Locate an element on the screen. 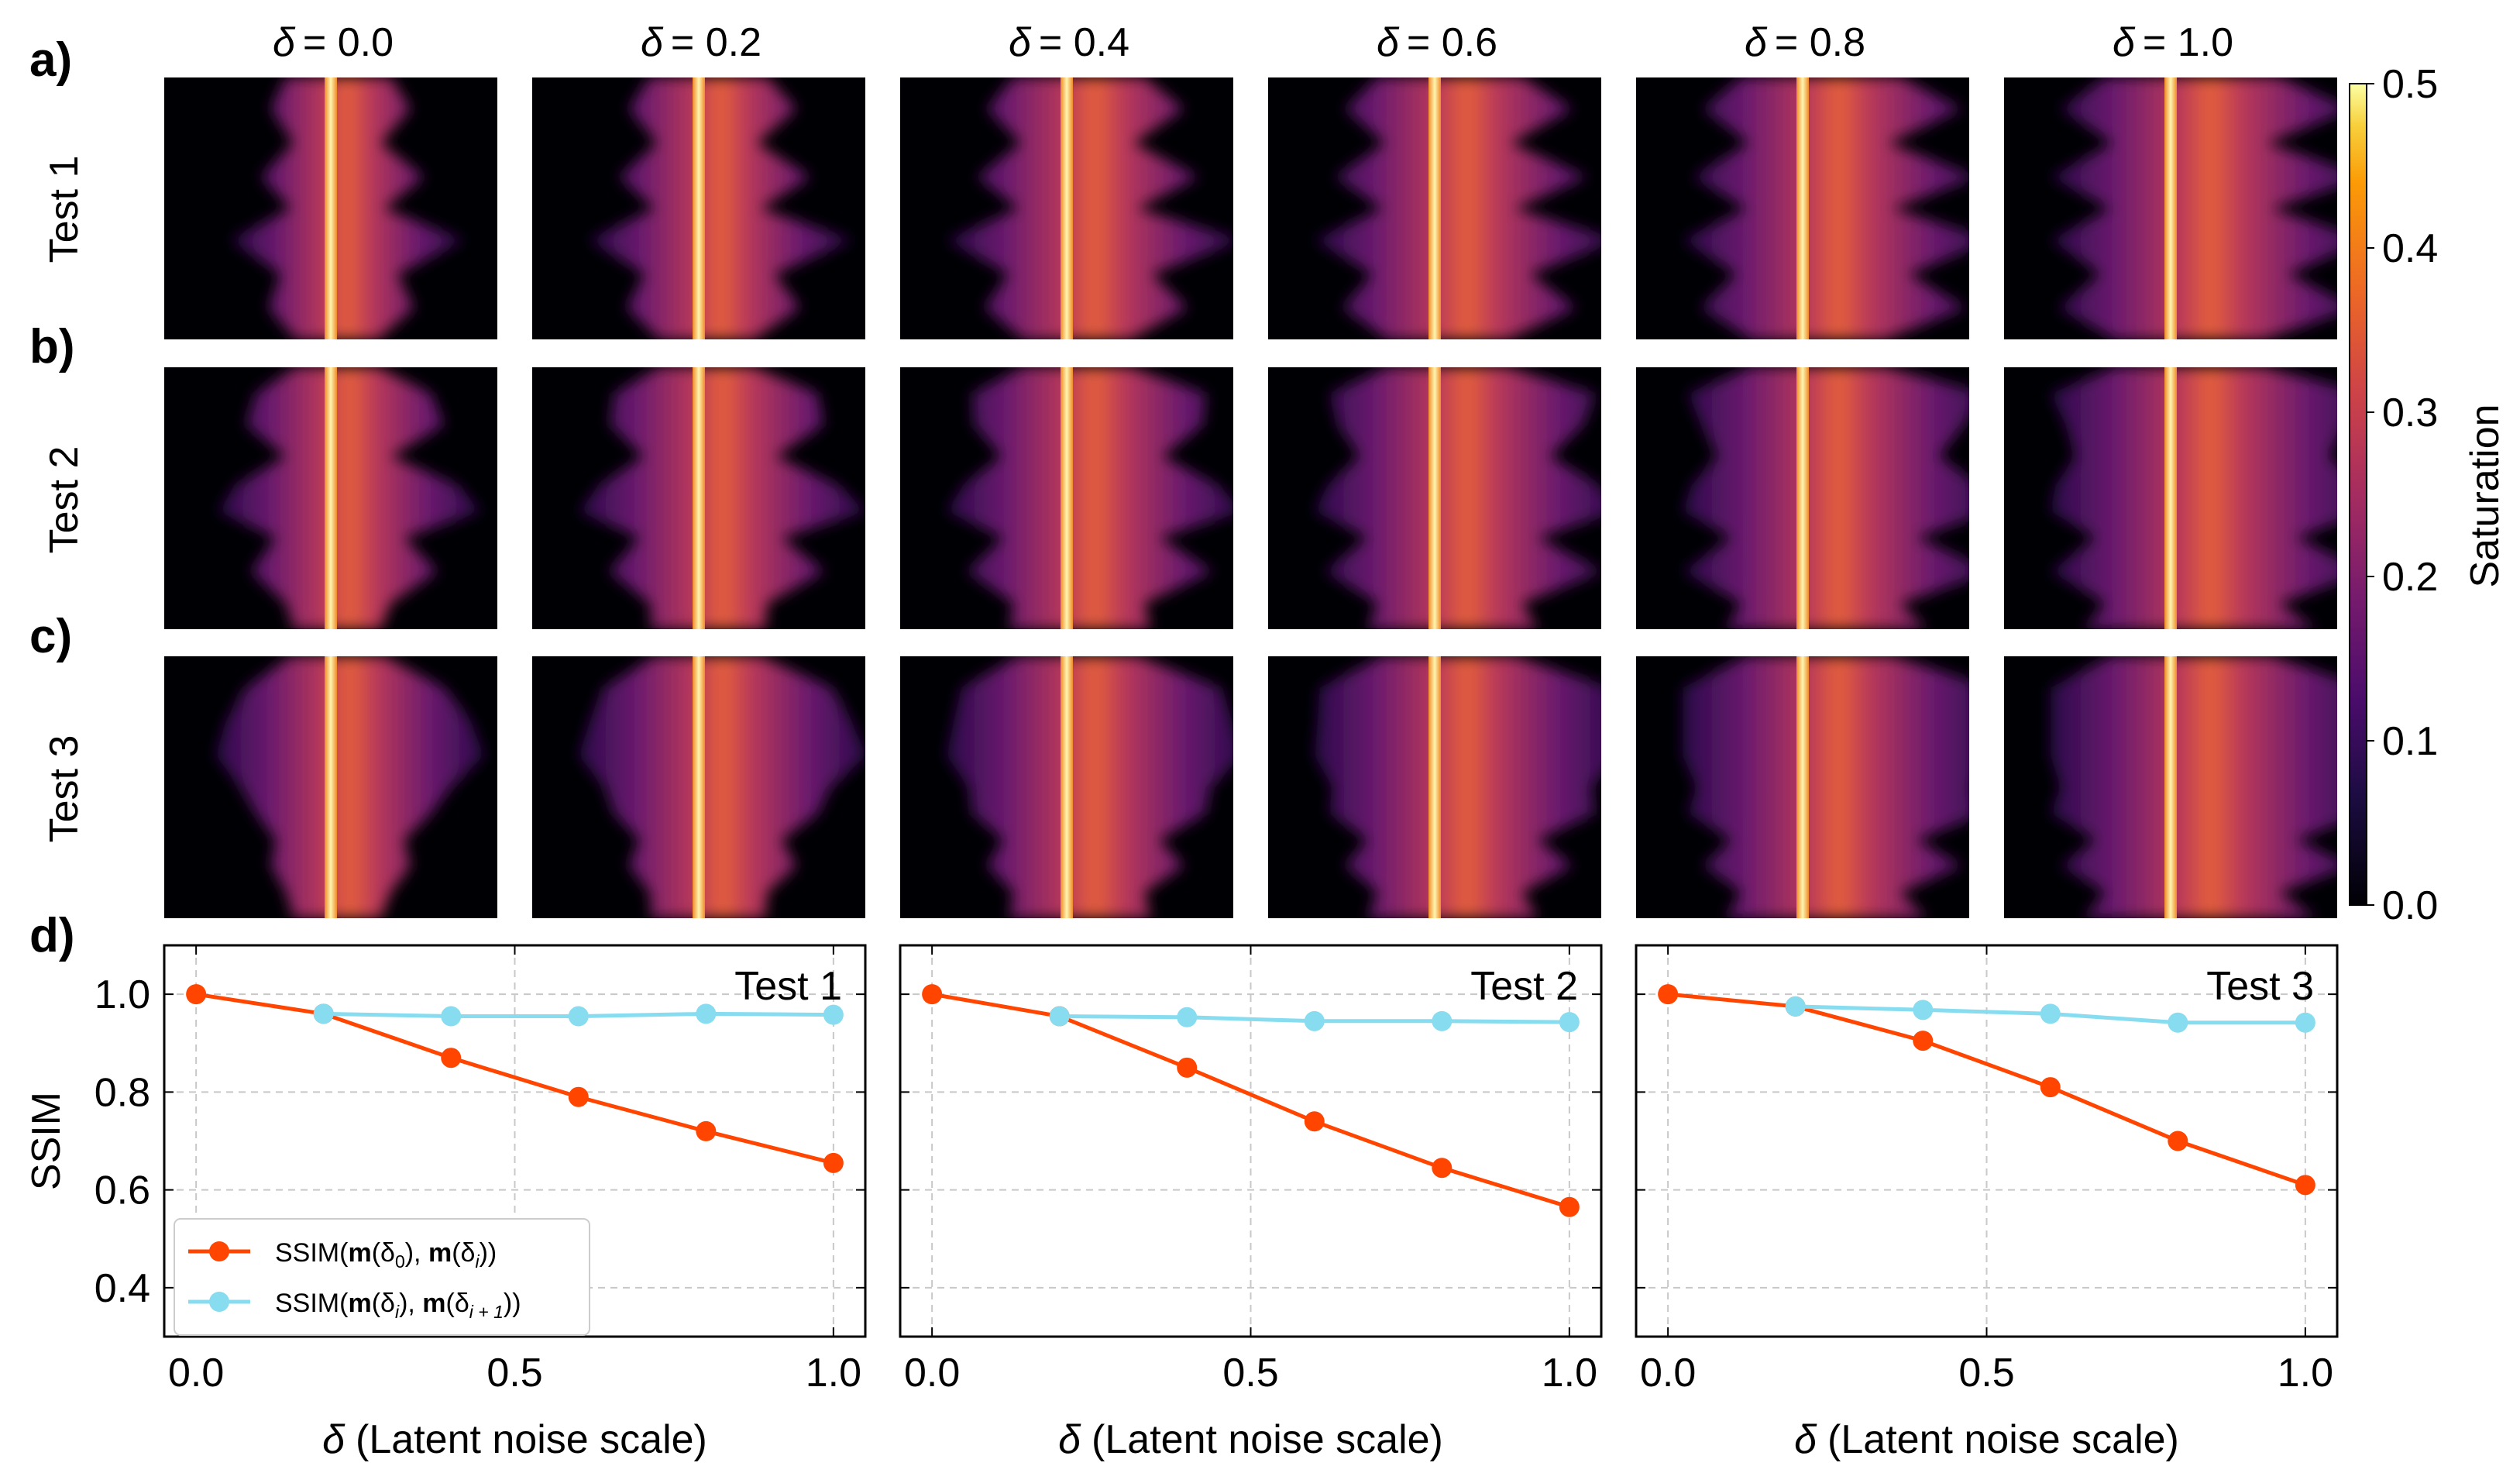 This screenshot has height=1473, width=2520. colorbar-tick-label: 0.0 is located at coordinates (2410, 905).